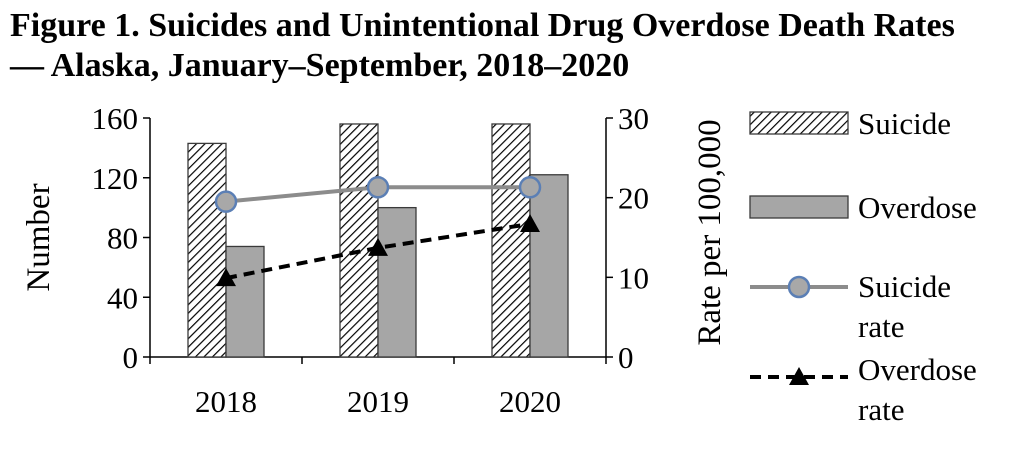 The height and width of the screenshot is (450, 1024). I want to click on legend-swatch-overdose, so click(799, 207).